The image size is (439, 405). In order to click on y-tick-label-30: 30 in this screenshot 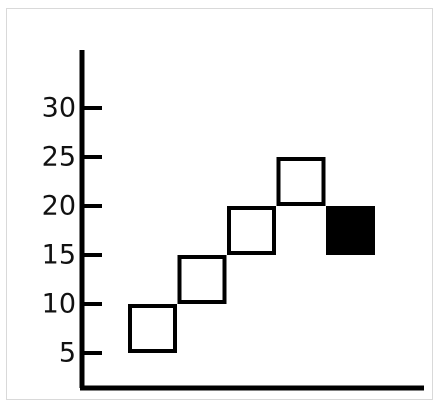, I will do `click(59, 108)`.